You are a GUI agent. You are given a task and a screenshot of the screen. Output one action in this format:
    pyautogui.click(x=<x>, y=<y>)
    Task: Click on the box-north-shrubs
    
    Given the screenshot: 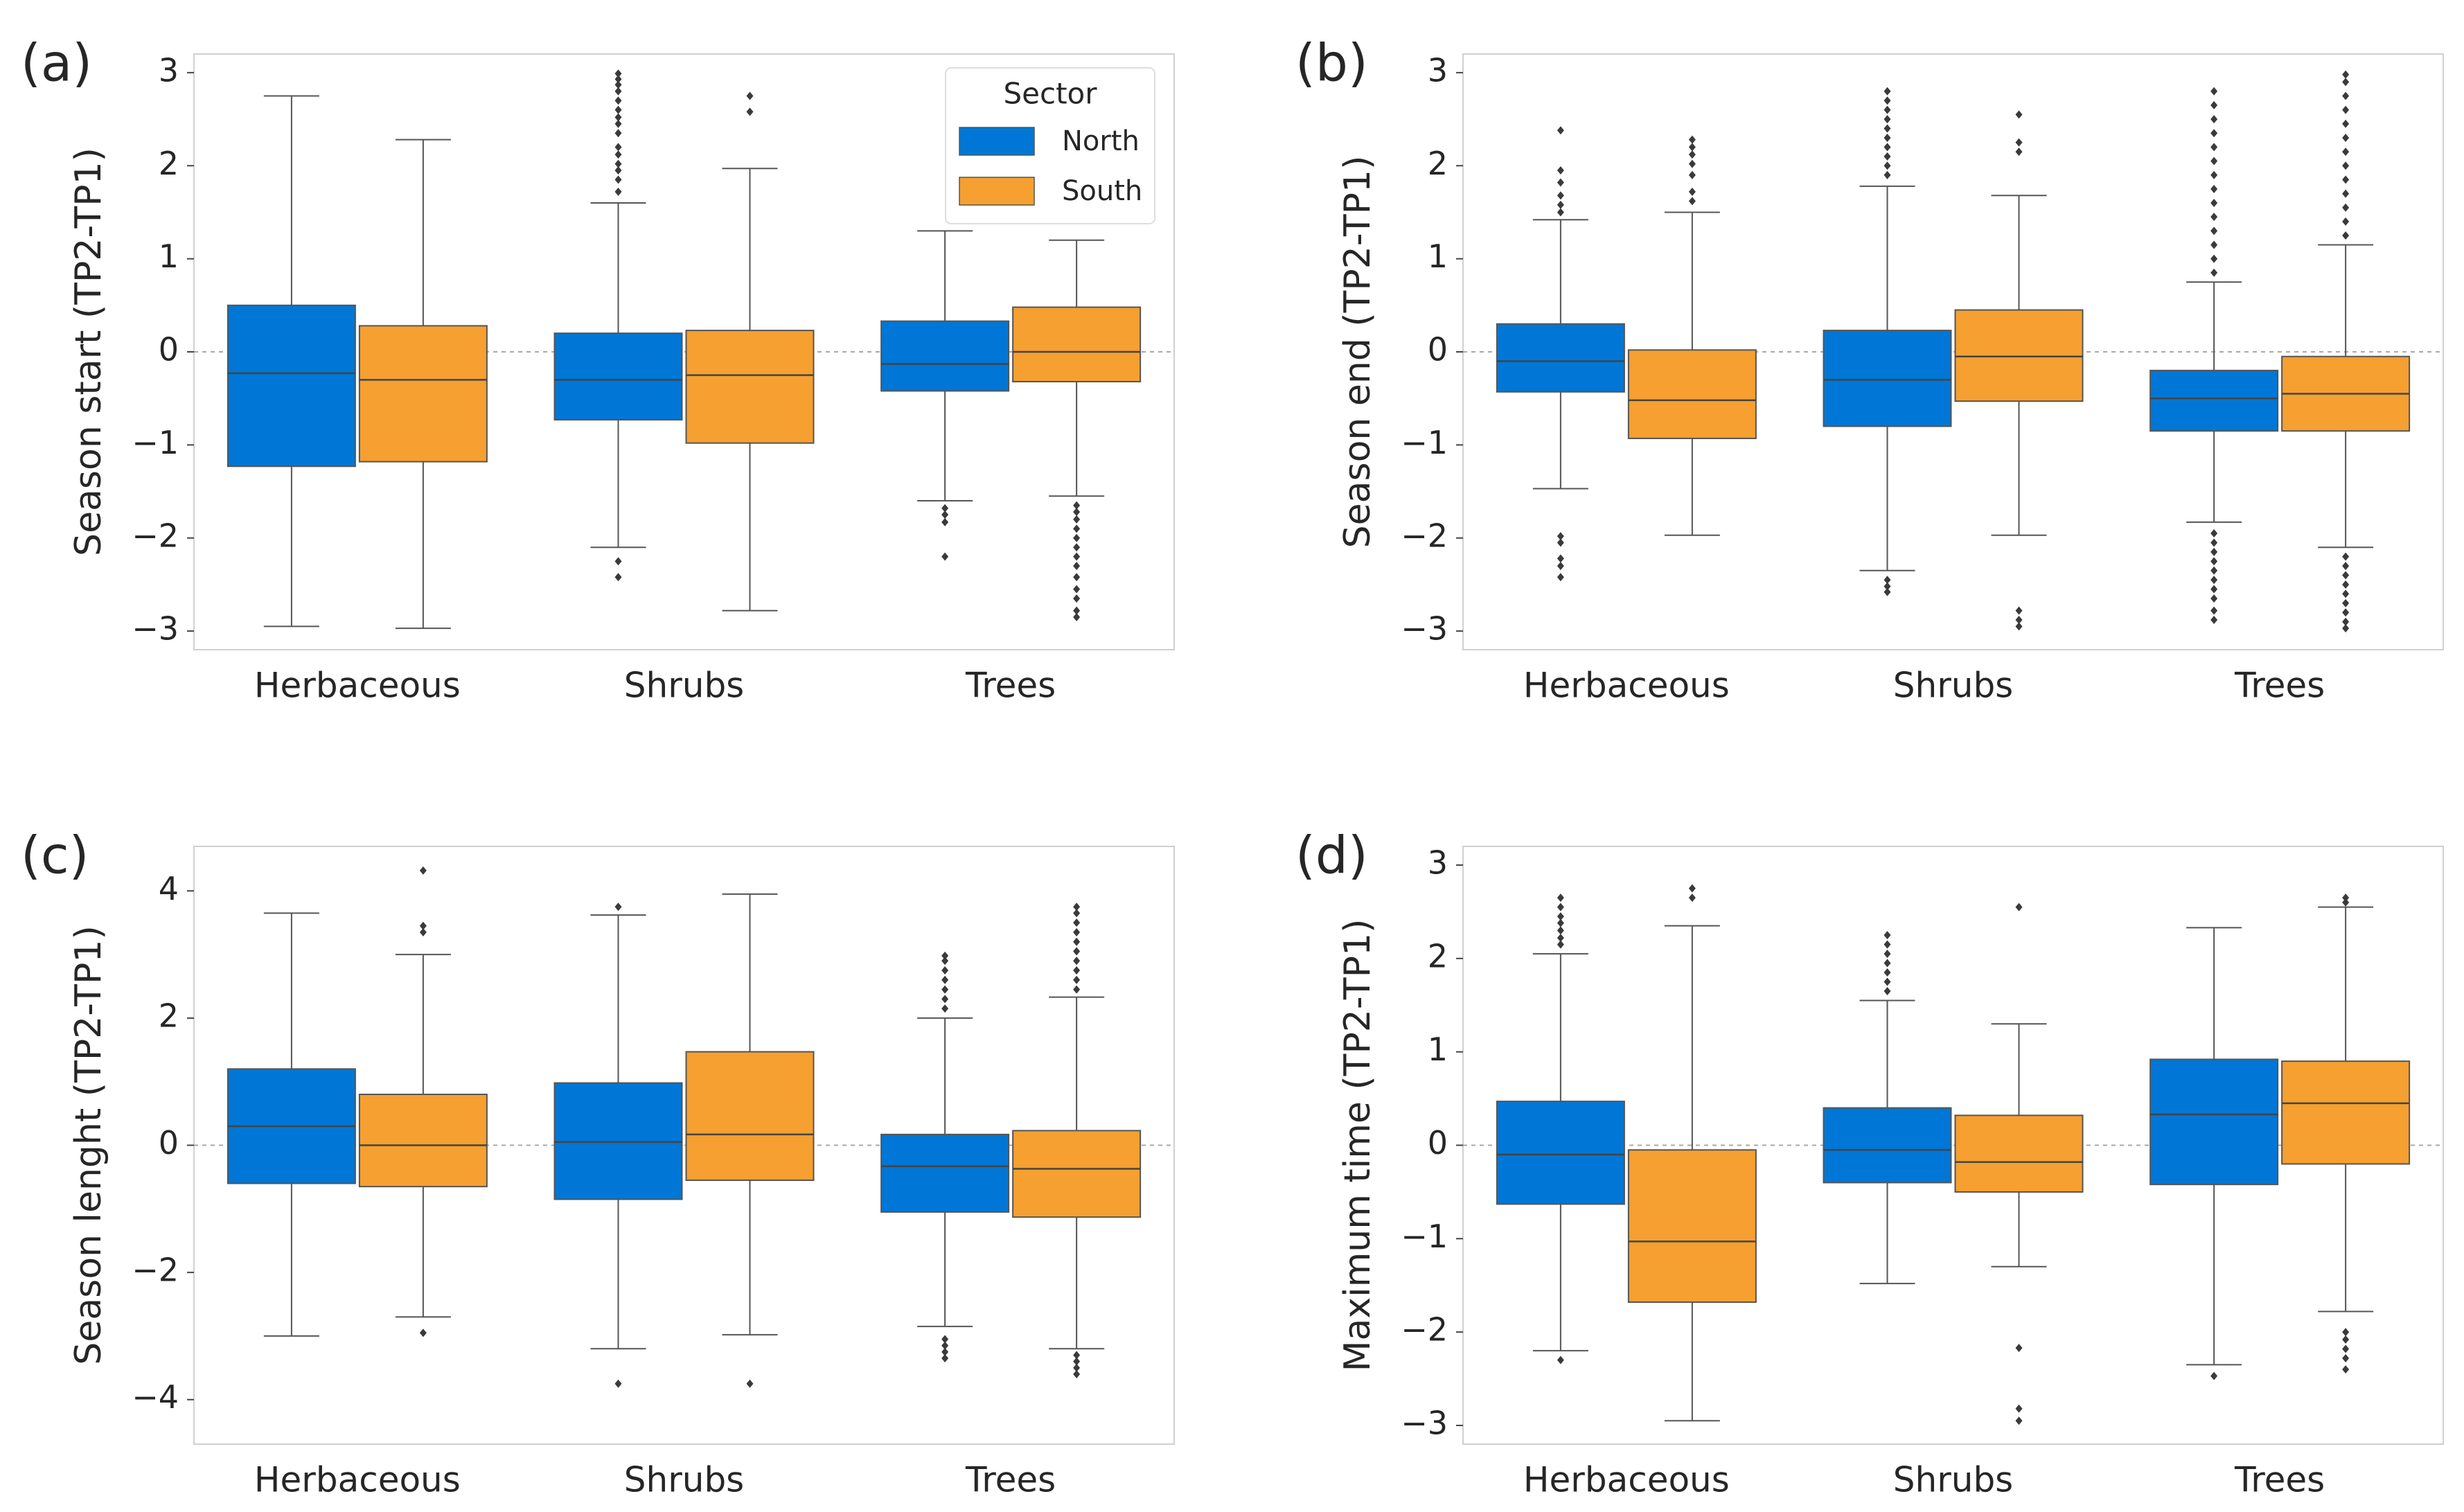 What is the action you would take?
    pyautogui.click(x=618, y=1145)
    